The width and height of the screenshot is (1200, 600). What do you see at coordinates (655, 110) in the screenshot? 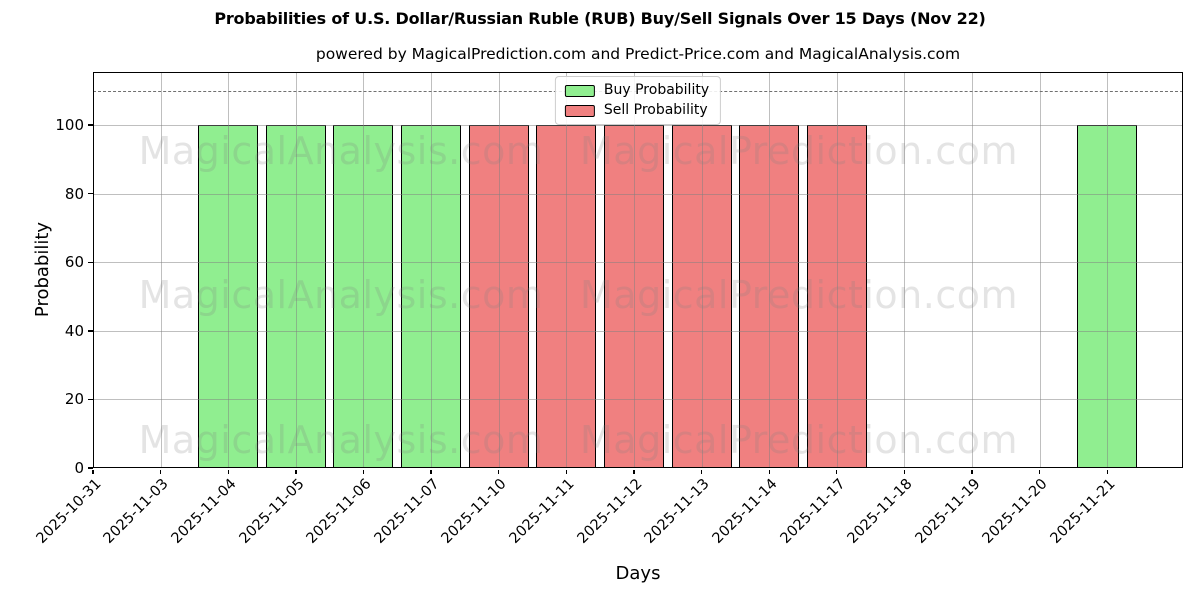
I see `legend-label-sell: Sell Probability` at bounding box center [655, 110].